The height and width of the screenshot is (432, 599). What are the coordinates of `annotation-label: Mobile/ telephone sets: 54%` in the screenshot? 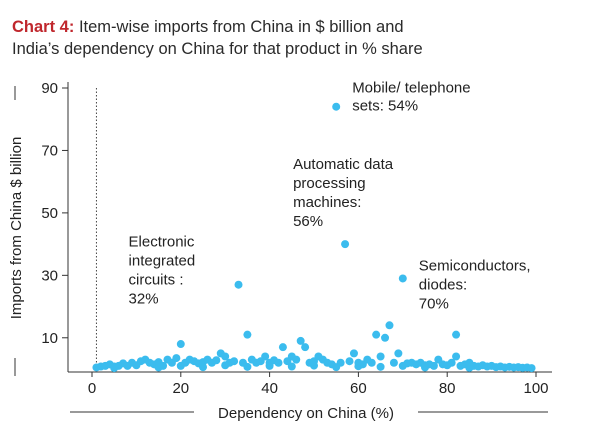 It's located at (411, 97).